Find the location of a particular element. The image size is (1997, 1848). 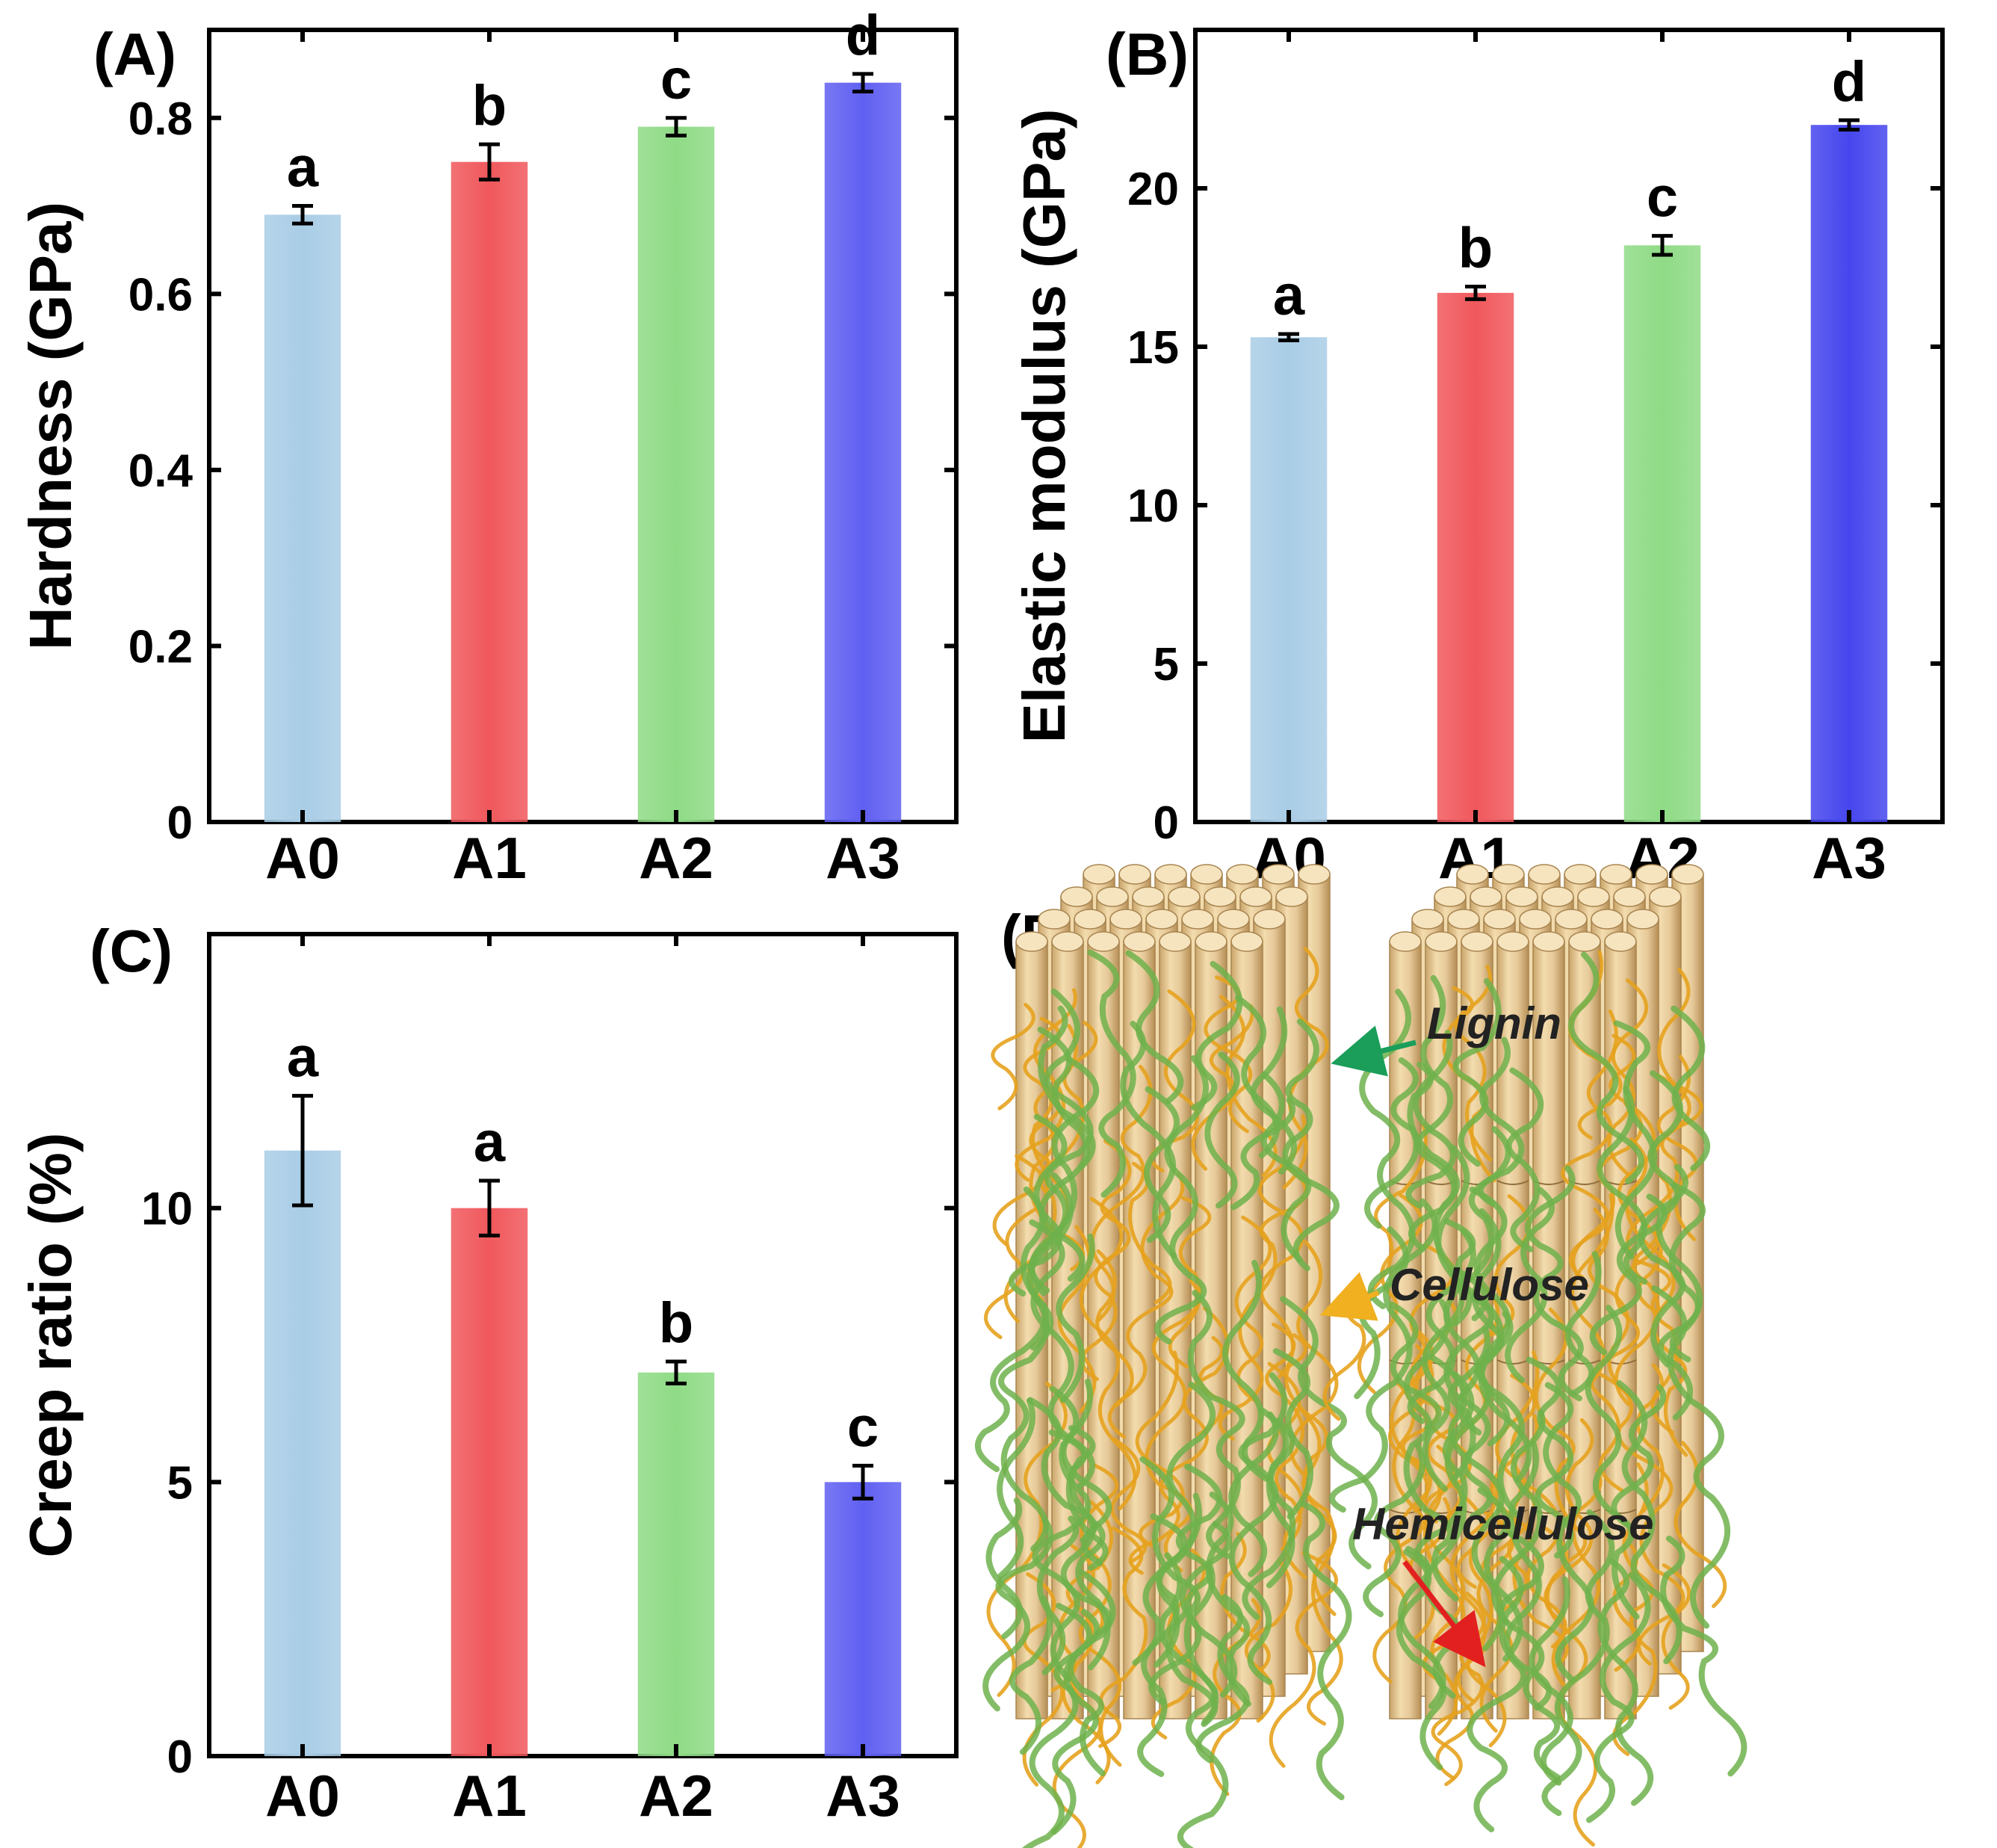

chart1-bar-A3 is located at coordinates (1849, 473).